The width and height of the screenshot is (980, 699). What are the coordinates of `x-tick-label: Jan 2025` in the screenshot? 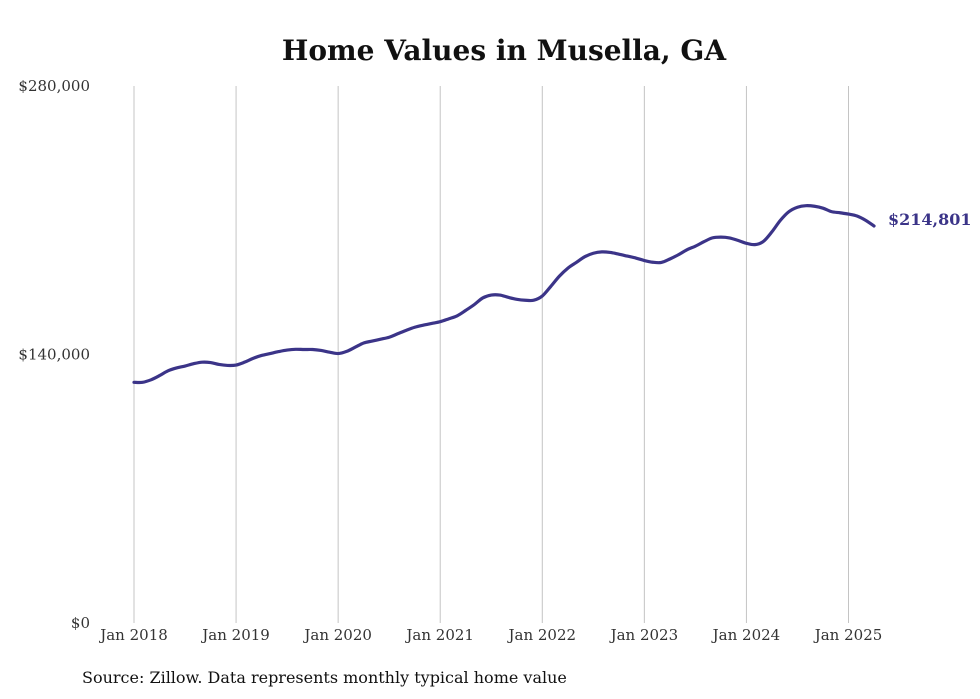 It's located at (848, 635).